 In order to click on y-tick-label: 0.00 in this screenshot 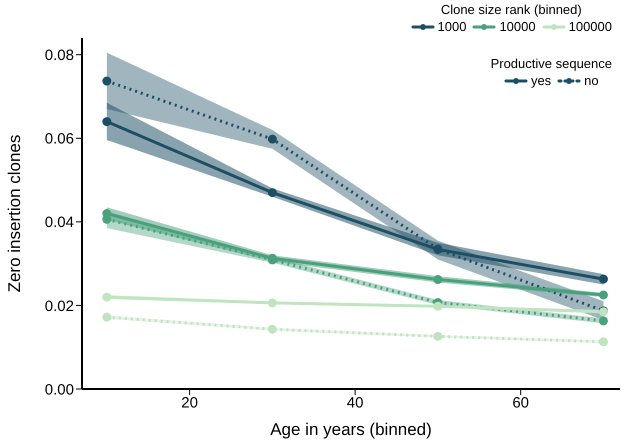, I will do `click(59, 389)`.